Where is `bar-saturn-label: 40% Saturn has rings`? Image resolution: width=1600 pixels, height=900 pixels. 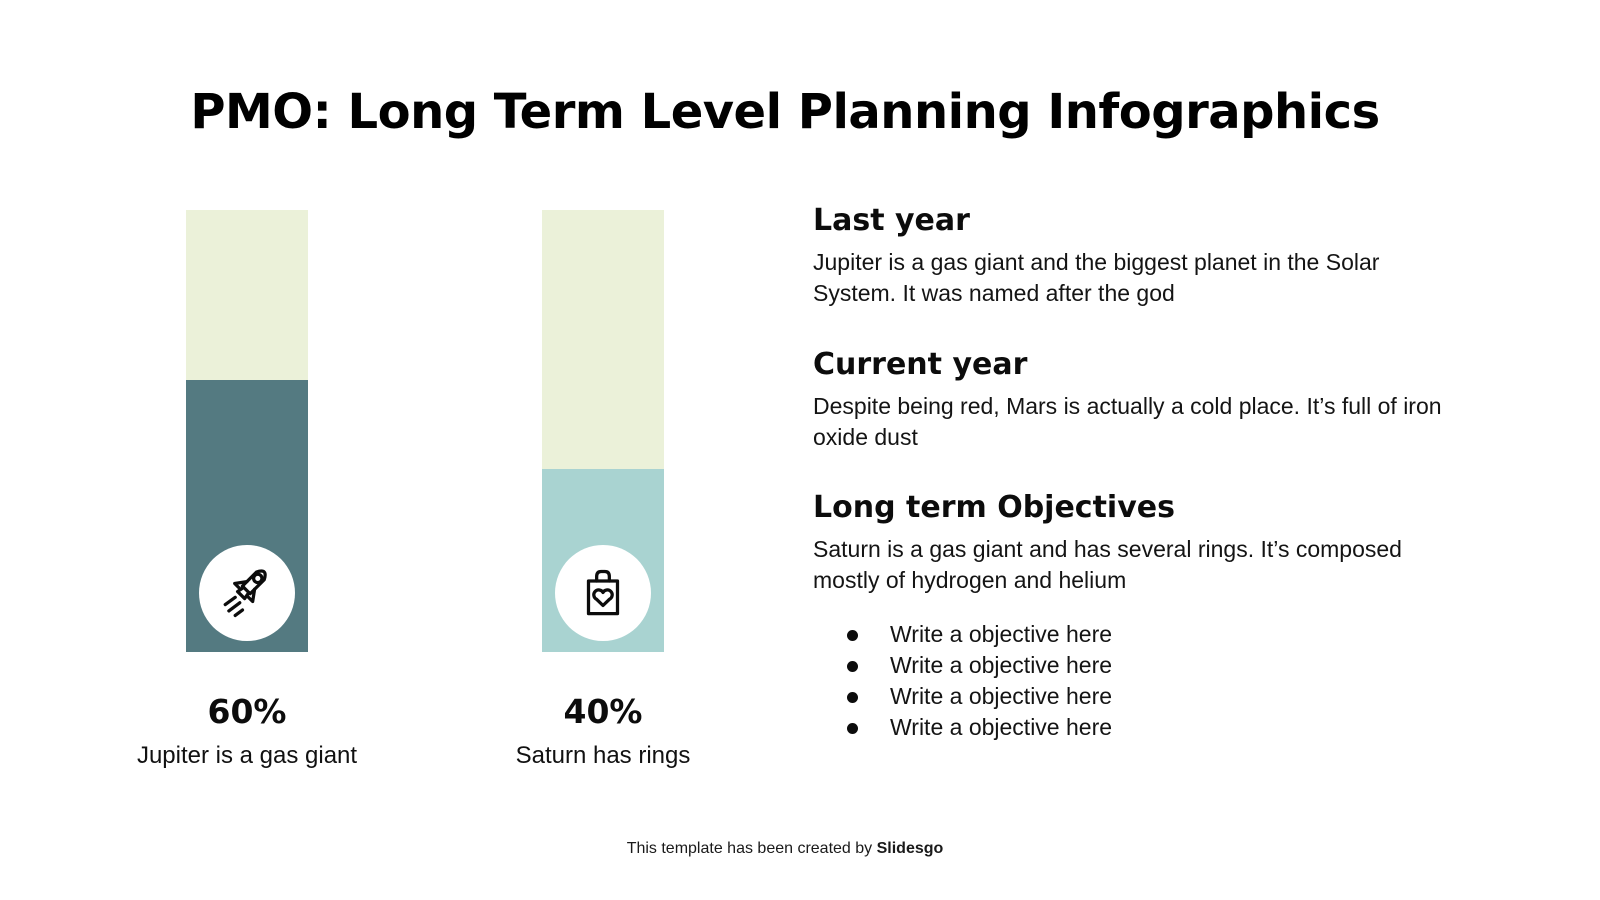
bar-saturn-label: 40% Saturn has rings is located at coordinates (603, 731).